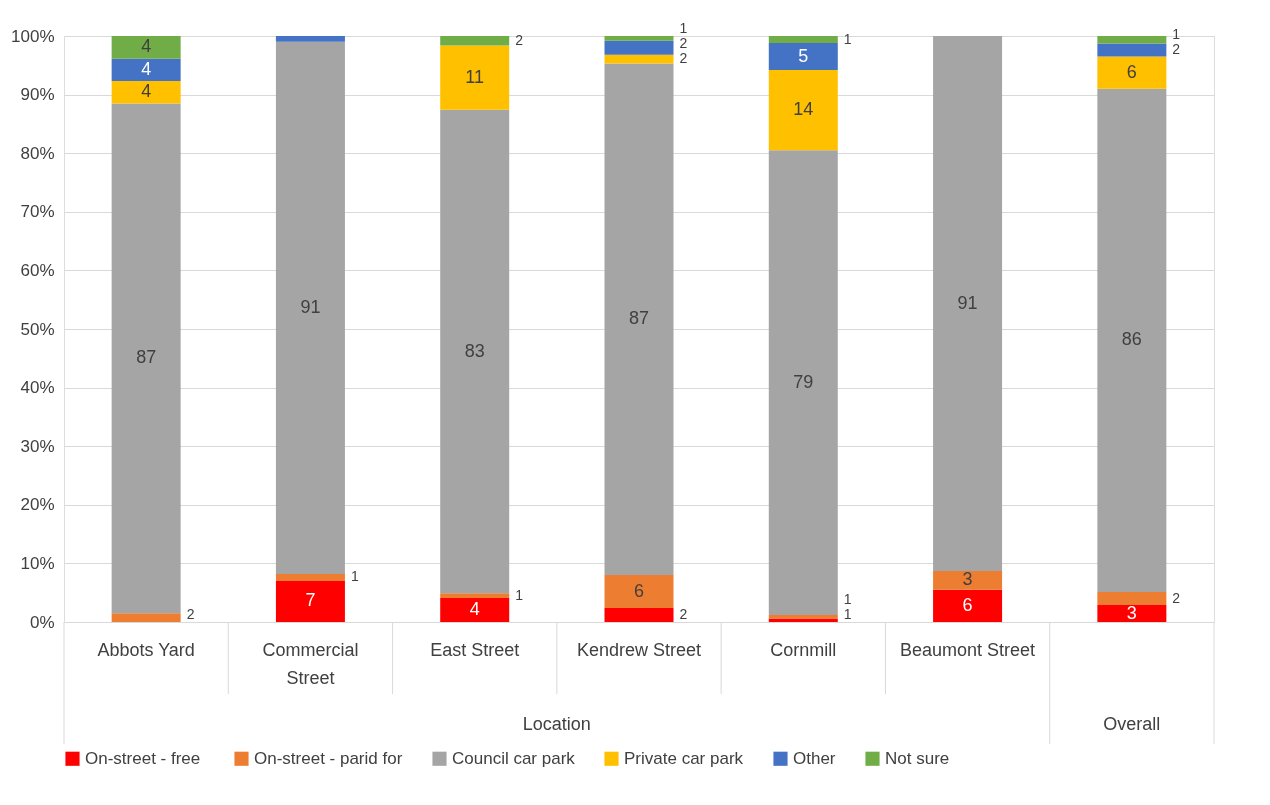  What do you see at coordinates (475, 650) in the screenshot?
I see `x-tick-label: East Street` at bounding box center [475, 650].